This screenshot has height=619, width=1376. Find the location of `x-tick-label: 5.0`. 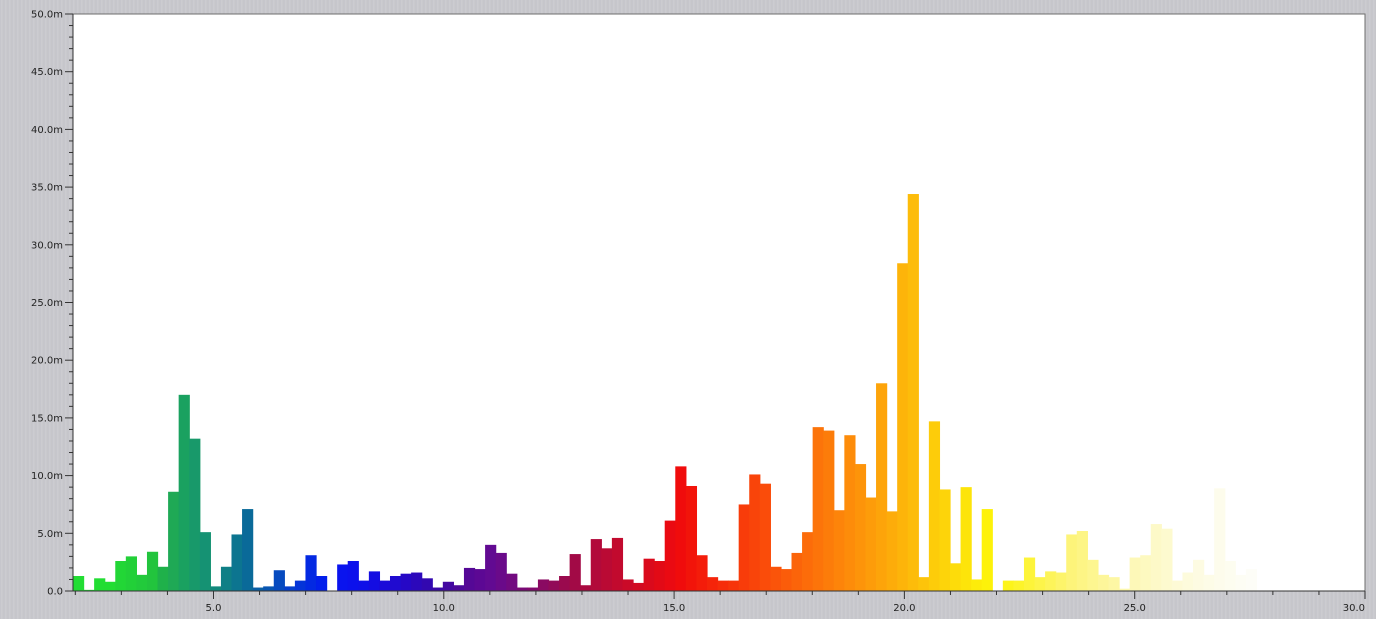

x-tick-label: 5.0 is located at coordinates (214, 608).